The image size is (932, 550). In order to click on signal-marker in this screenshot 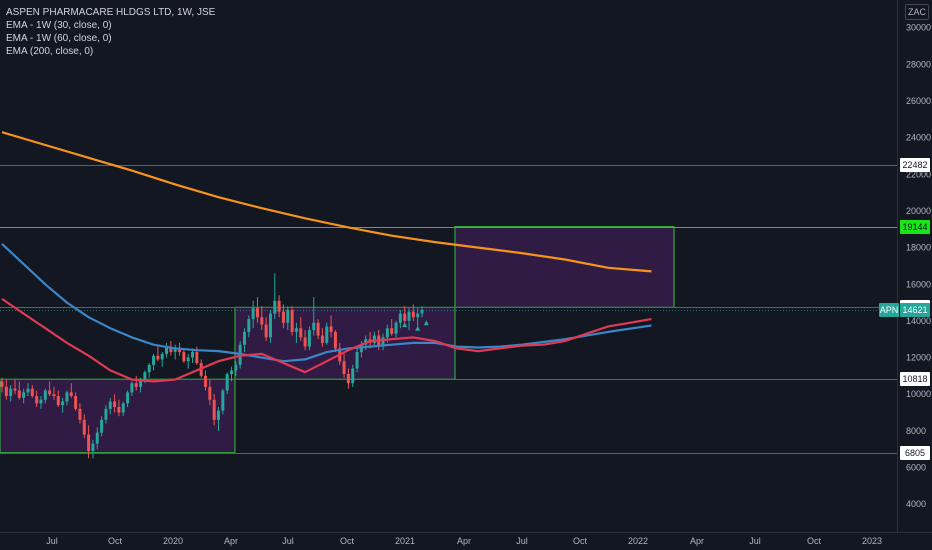, I will do `click(418, 328)`.